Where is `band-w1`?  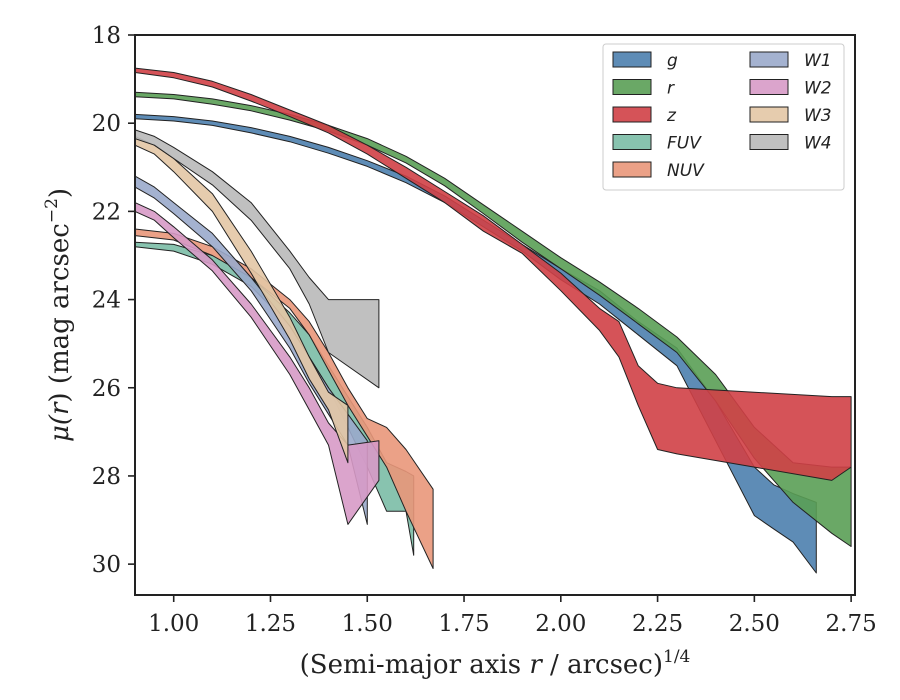
band-w1 is located at coordinates (251, 350).